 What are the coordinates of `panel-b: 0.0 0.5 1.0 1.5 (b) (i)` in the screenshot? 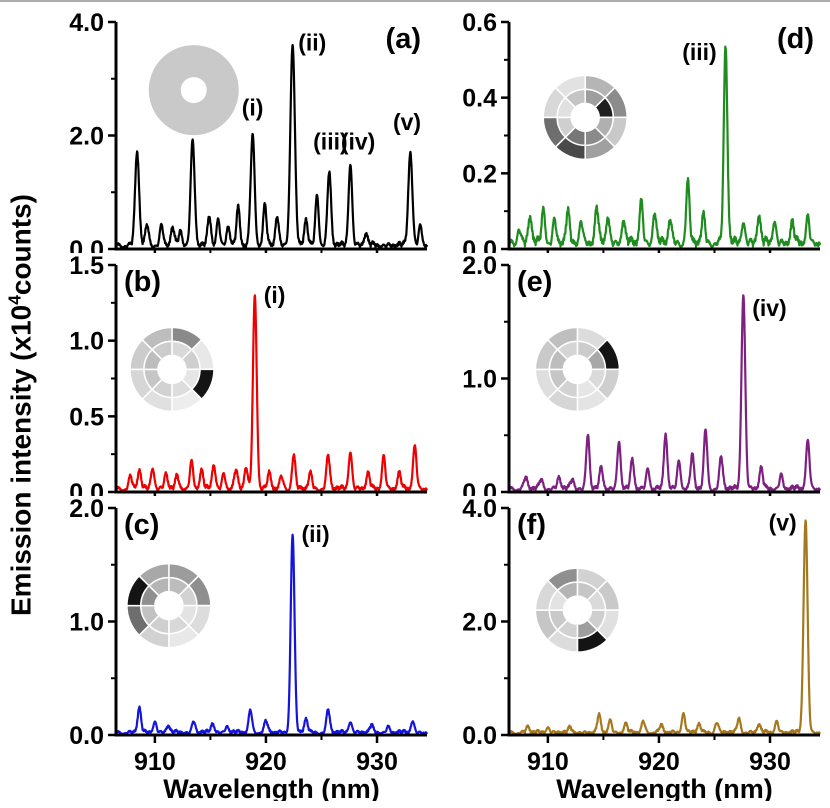 It's located at (249, 374).